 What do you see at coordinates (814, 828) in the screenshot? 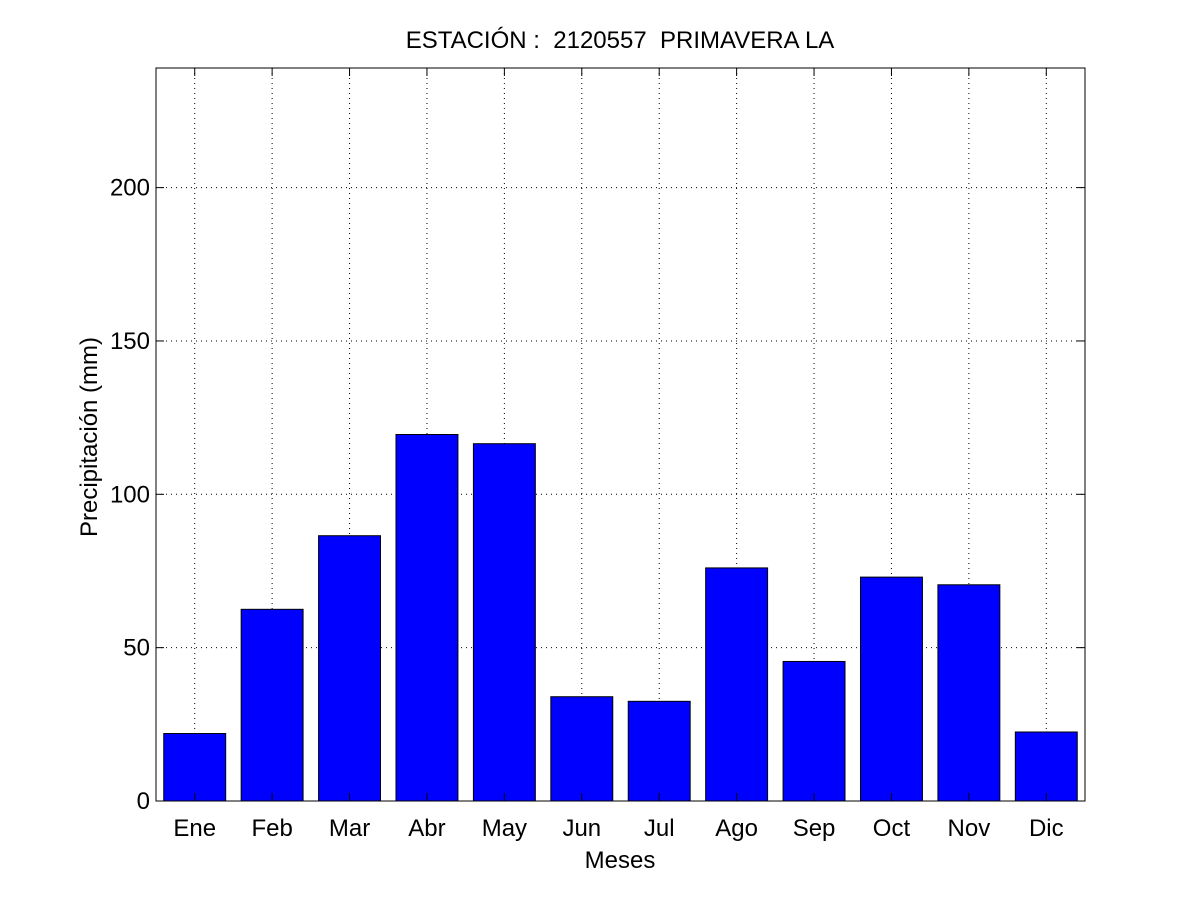
I see `x-tick-label: Sep` at bounding box center [814, 828].